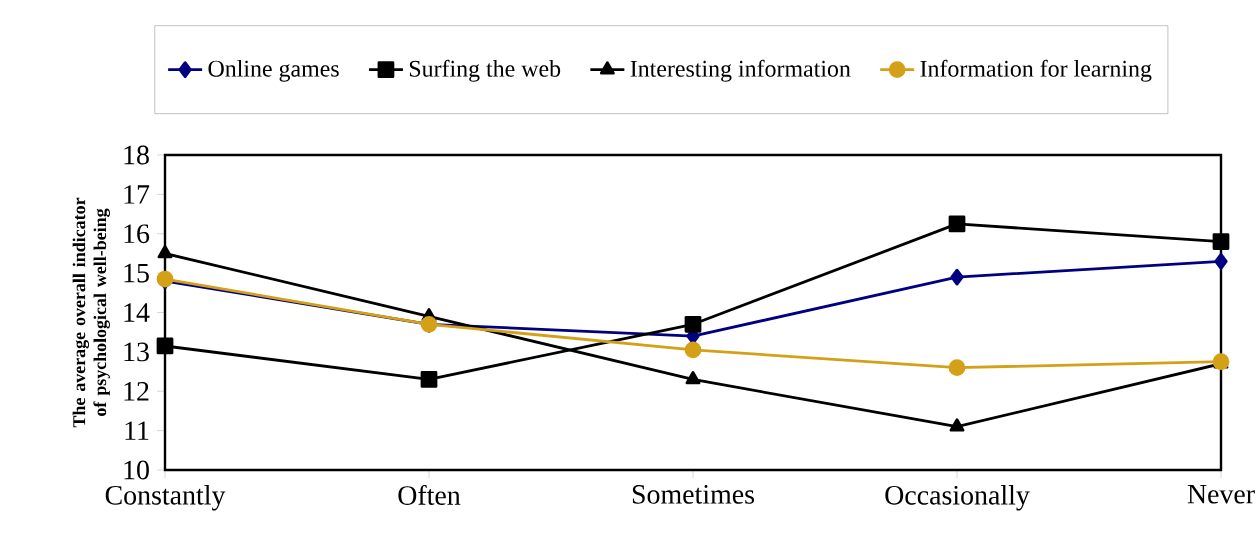  What do you see at coordinates (429, 495) in the screenshot?
I see `x-tick-label: Often` at bounding box center [429, 495].